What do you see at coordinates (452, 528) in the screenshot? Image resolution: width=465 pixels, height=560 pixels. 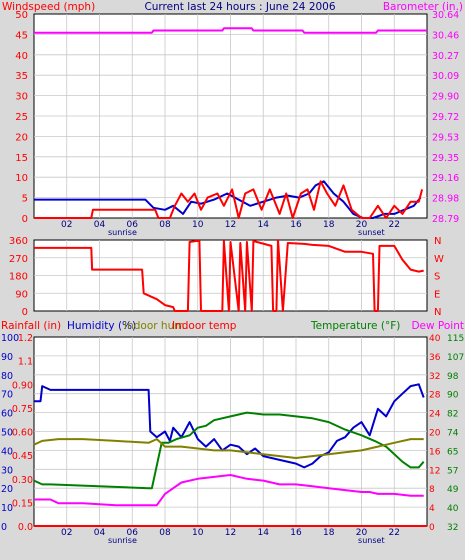 I see `temperature-tick-label: 32` at bounding box center [452, 528].